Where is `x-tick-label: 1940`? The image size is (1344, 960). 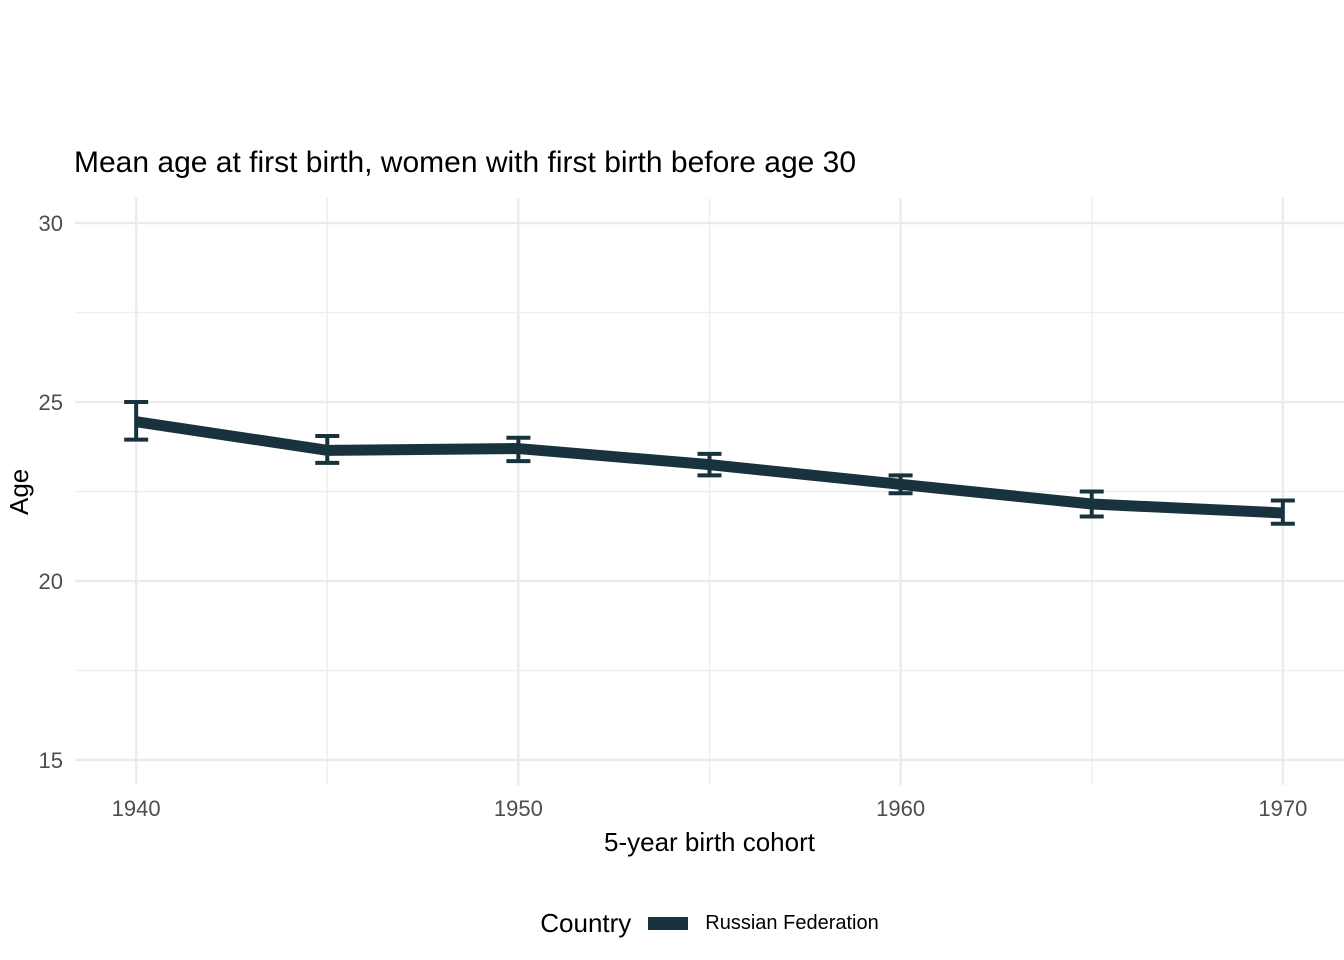 x-tick-label: 1940 is located at coordinates (136, 808).